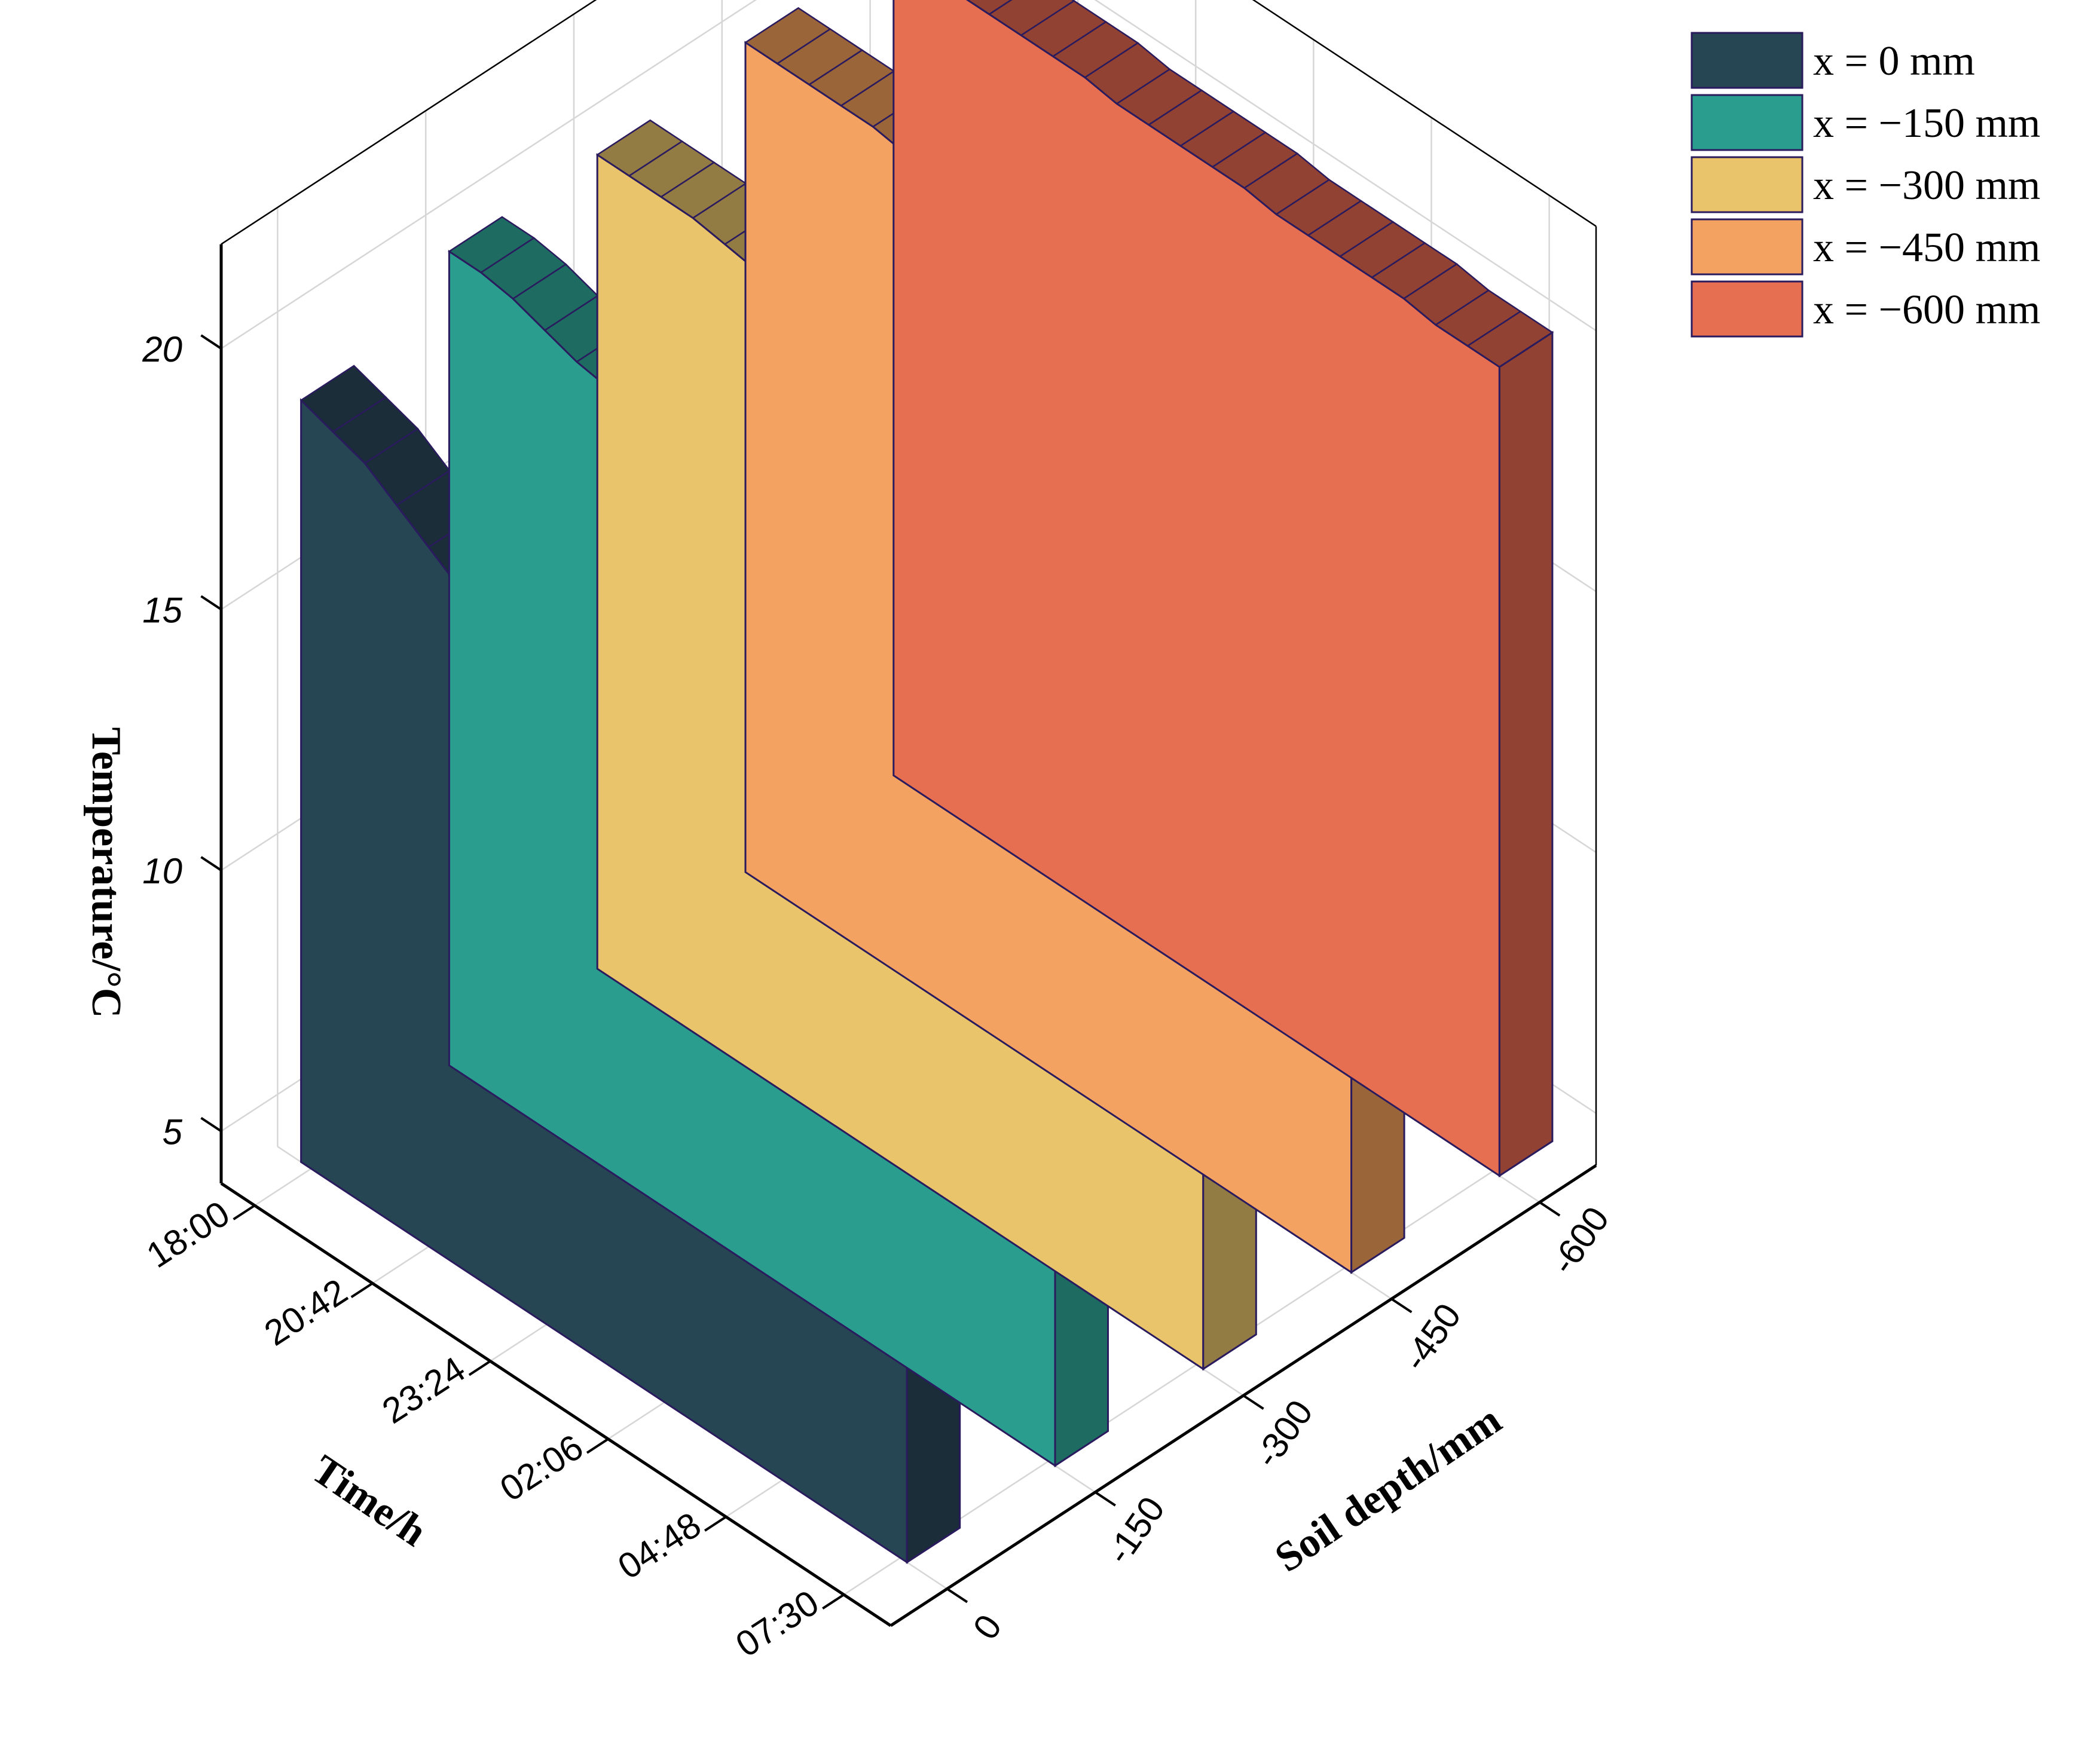 The height and width of the screenshot is (1741, 2100). Describe the element at coordinates (556, 1404) in the screenshot. I see `x-axis-line` at that location.